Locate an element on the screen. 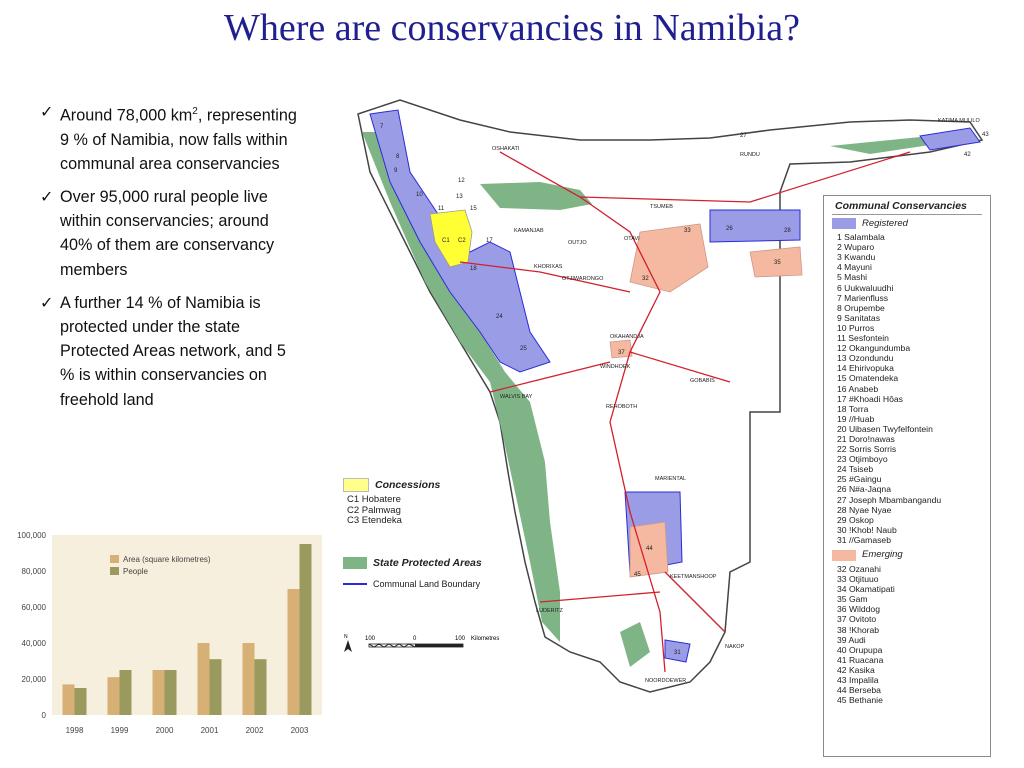  town-label: WINDHOEK is located at coordinates (615, 367).